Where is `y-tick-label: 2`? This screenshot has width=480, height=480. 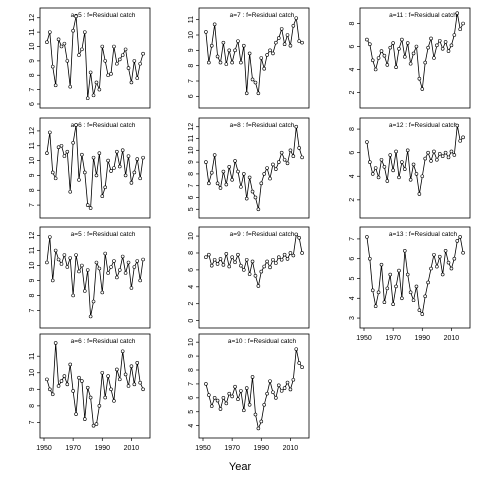
y-tick-label: 2 is located at coordinates (352, 200).